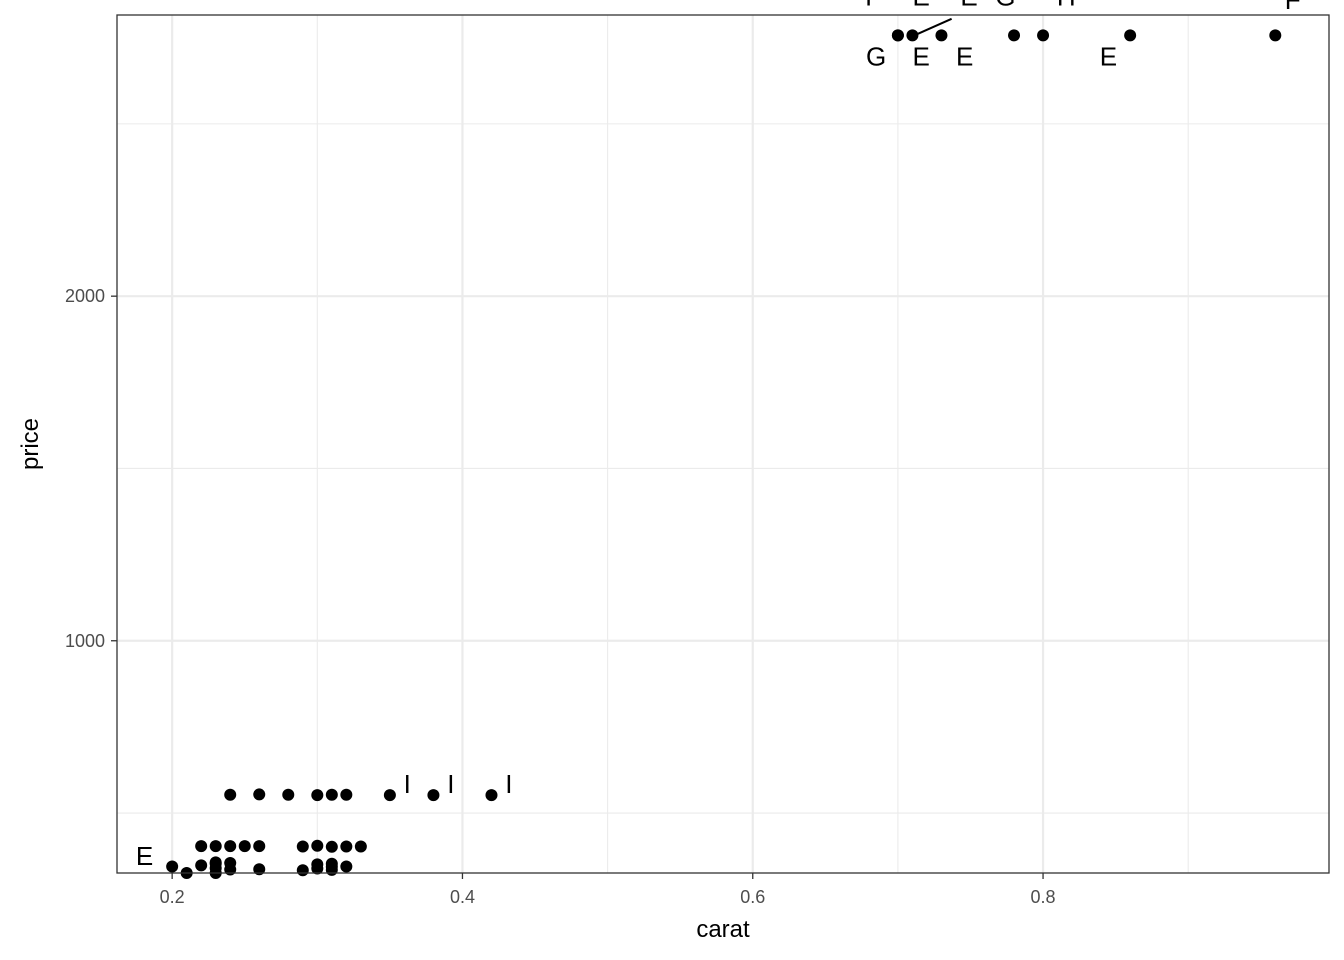 Image resolution: width=1344 pixels, height=960 pixels. Describe the element at coordinates (752, 897) in the screenshot. I see `x-tick-label: 0.6` at that location.